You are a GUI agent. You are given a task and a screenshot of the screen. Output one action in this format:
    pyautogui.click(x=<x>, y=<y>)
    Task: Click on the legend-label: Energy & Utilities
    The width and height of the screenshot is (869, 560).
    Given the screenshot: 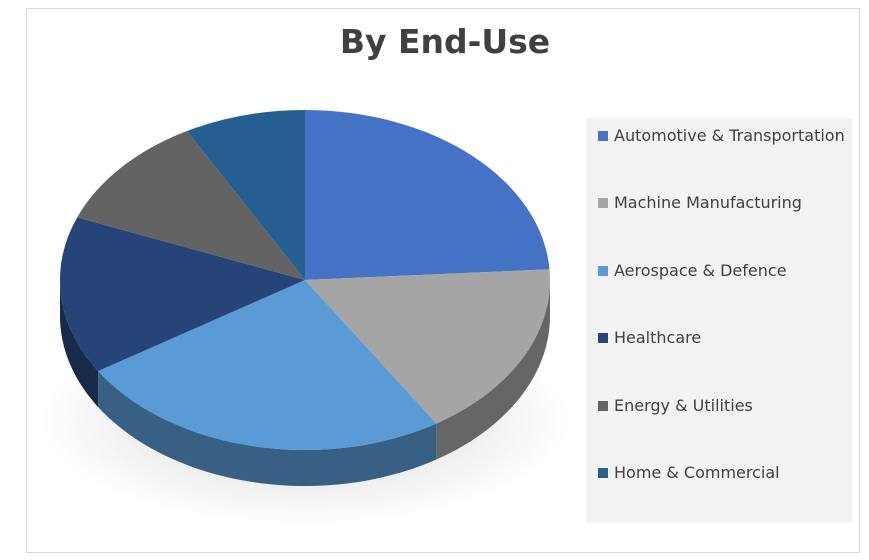 What is the action you would take?
    pyautogui.click(x=683, y=405)
    